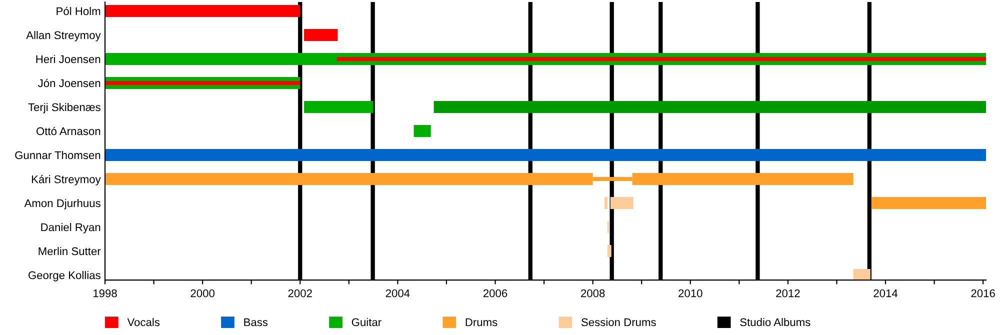  What do you see at coordinates (788, 293) in the screenshot?
I see `x-tick-label: 2012` at bounding box center [788, 293].